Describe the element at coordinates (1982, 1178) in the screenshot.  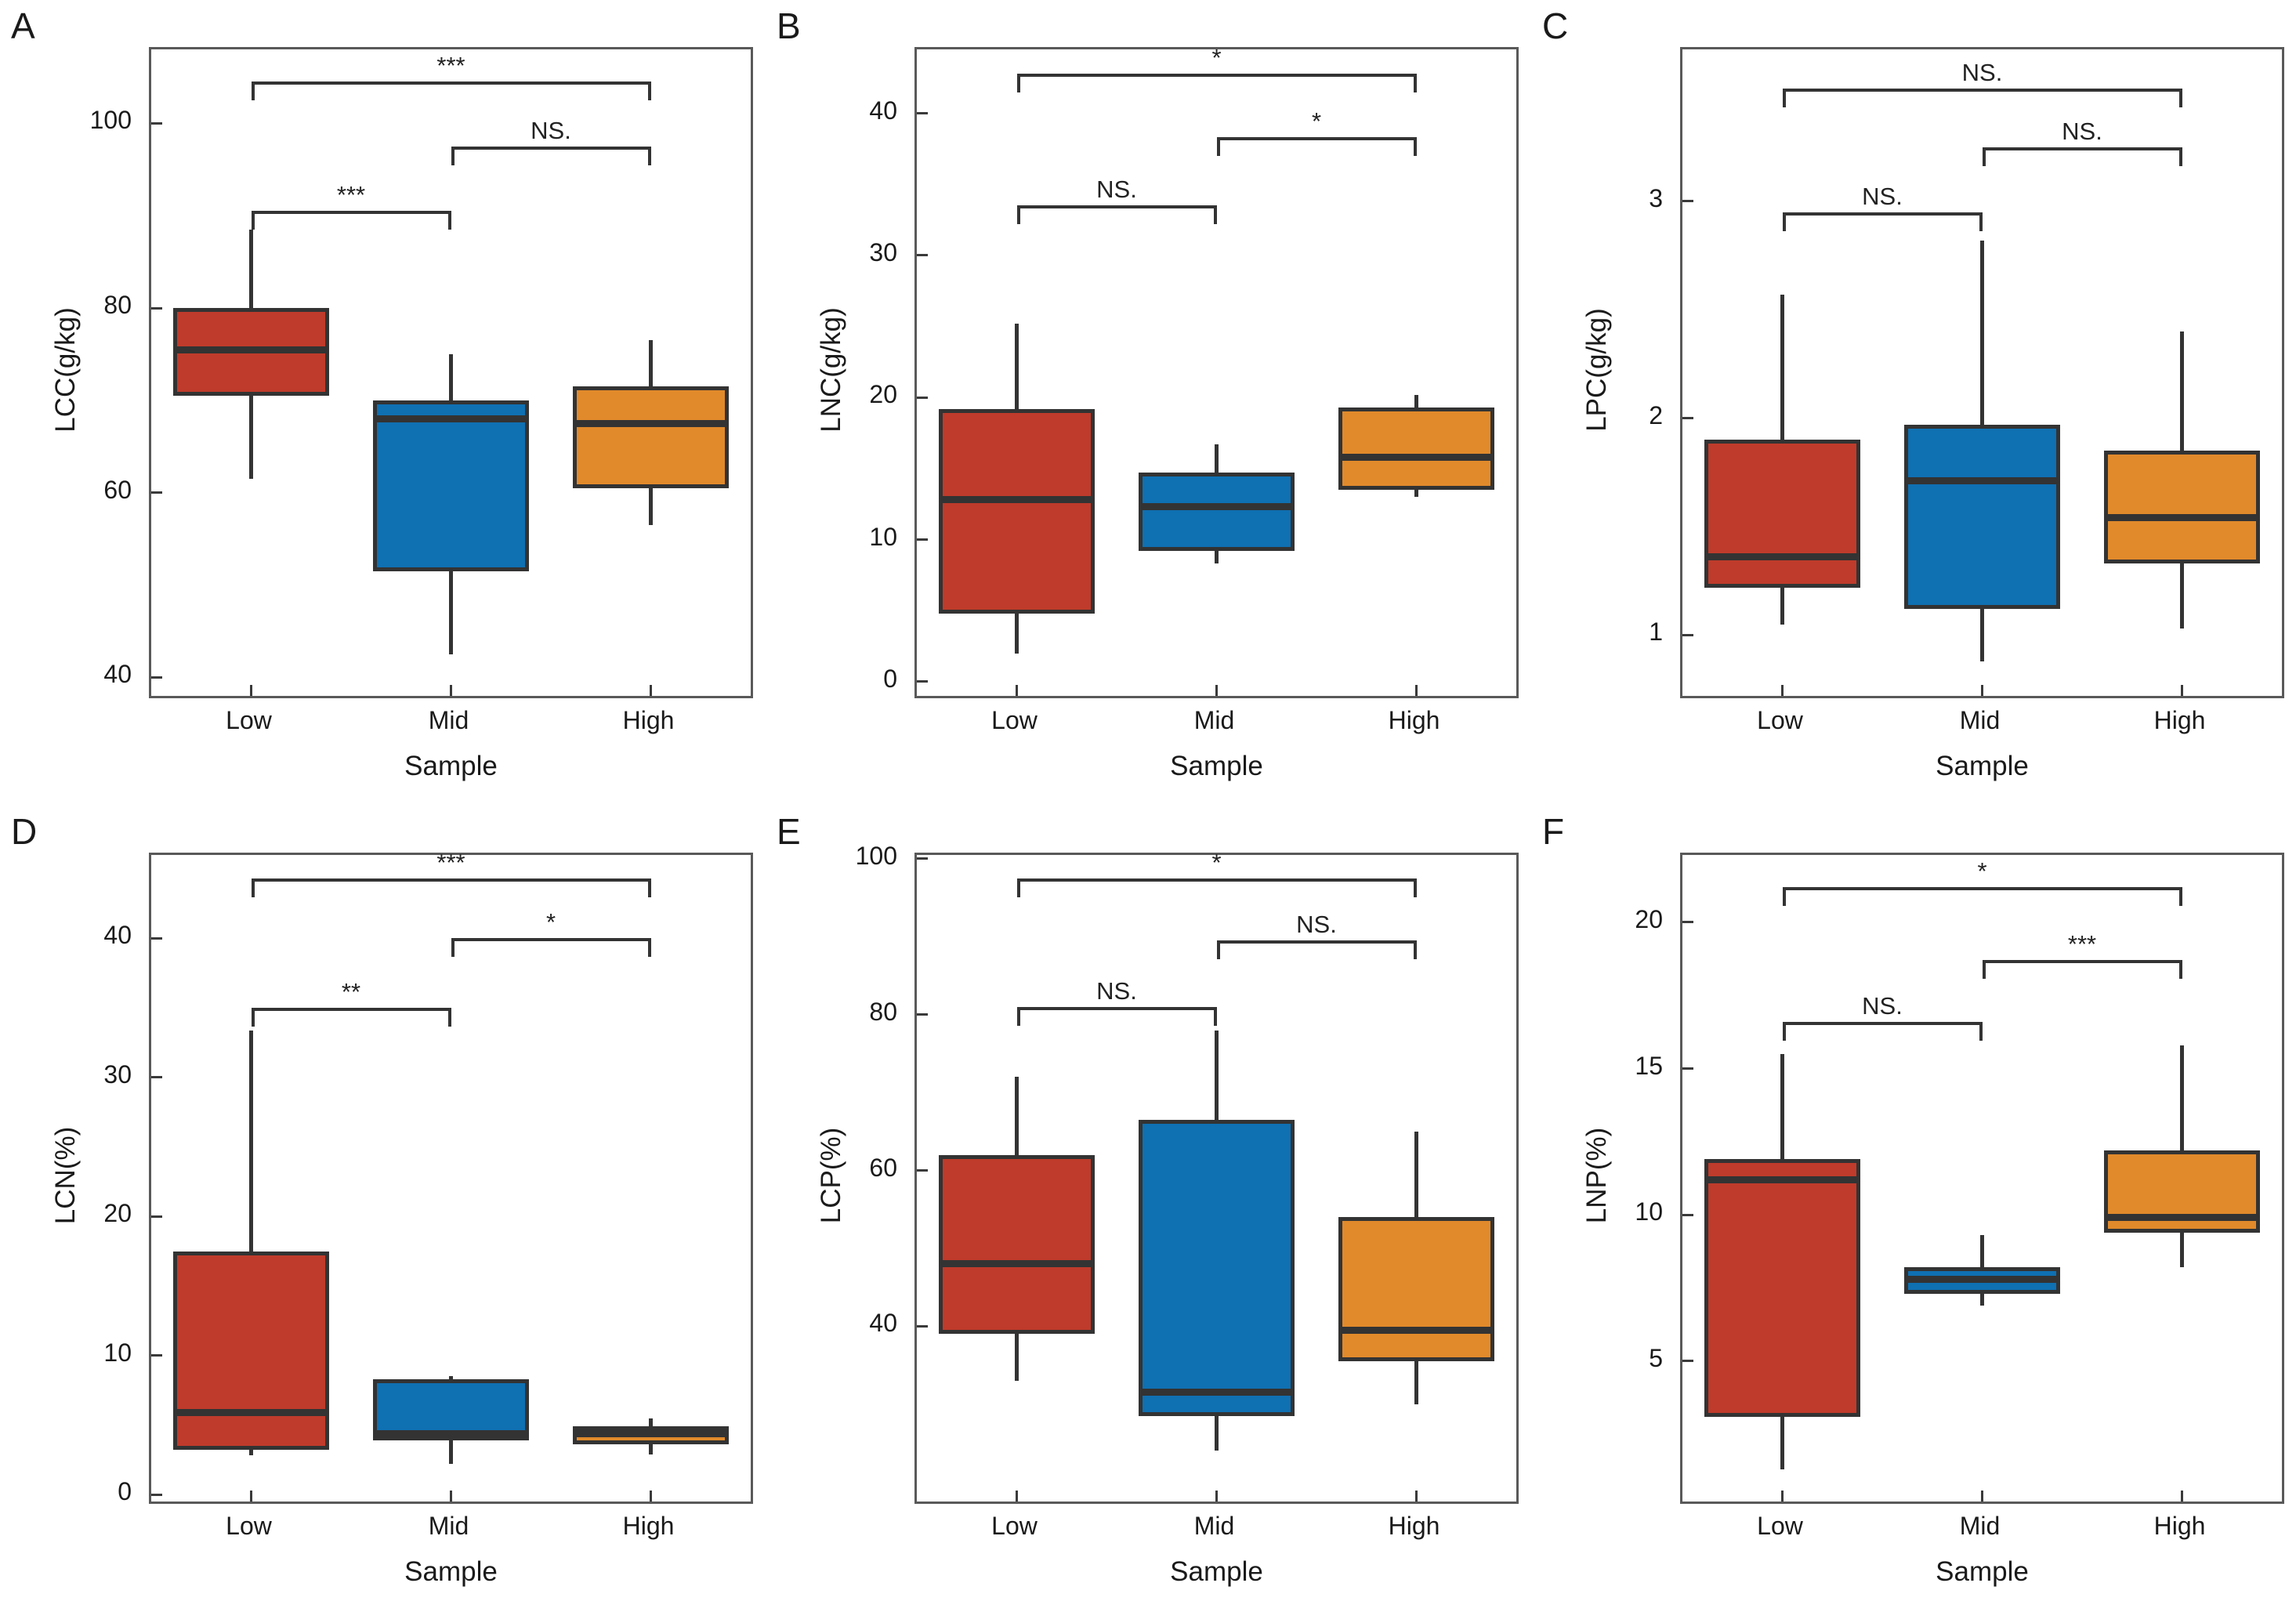
I see `panel-F-plot-area: NS. *** *` at that location.